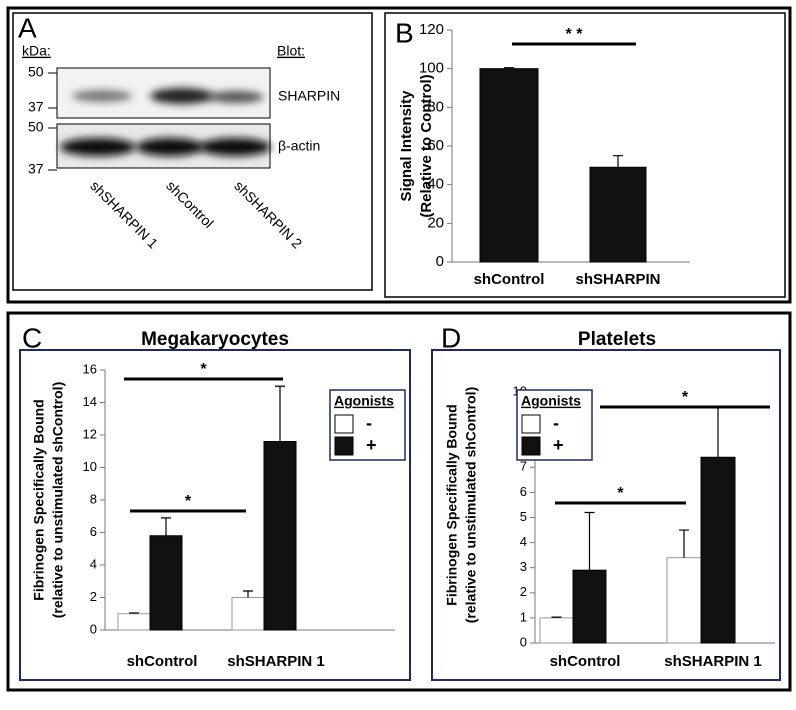 The width and height of the screenshot is (796, 710). Describe the element at coordinates (575, 34) in the screenshot. I see `significance-label: * *` at that location.